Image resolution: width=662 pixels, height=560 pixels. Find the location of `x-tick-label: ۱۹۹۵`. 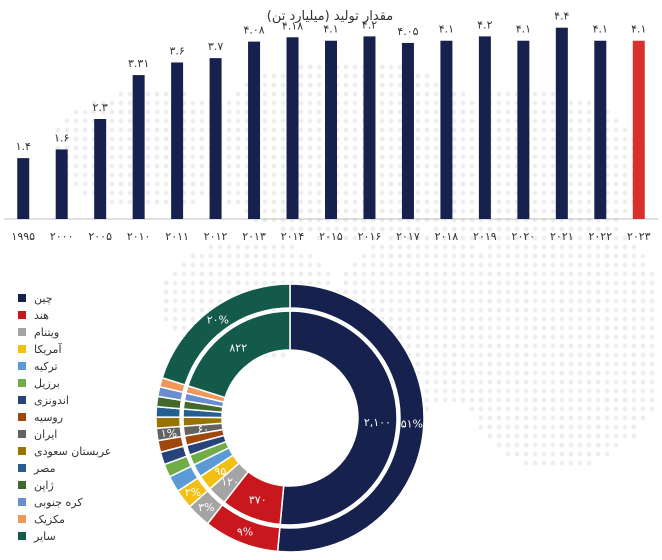

x-tick-label: ۱۹۹۵ is located at coordinates (23, 236).